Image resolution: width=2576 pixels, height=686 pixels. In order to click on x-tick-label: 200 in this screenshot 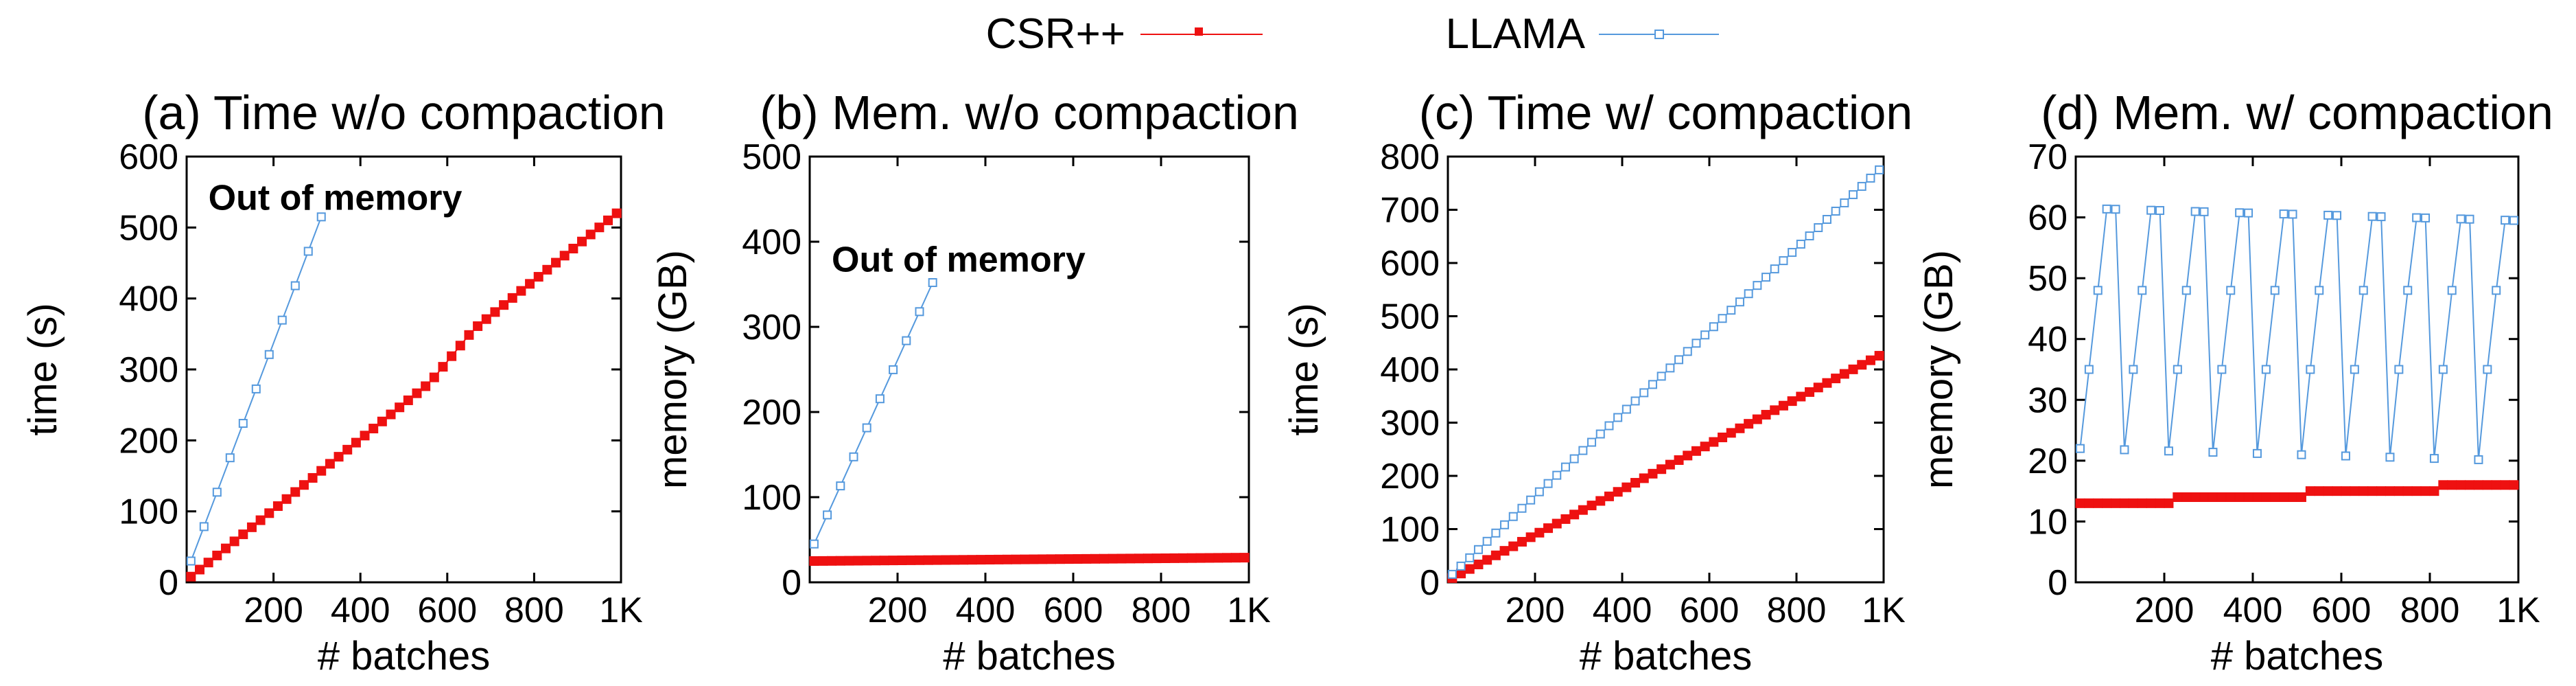, I will do `click(1535, 610)`.